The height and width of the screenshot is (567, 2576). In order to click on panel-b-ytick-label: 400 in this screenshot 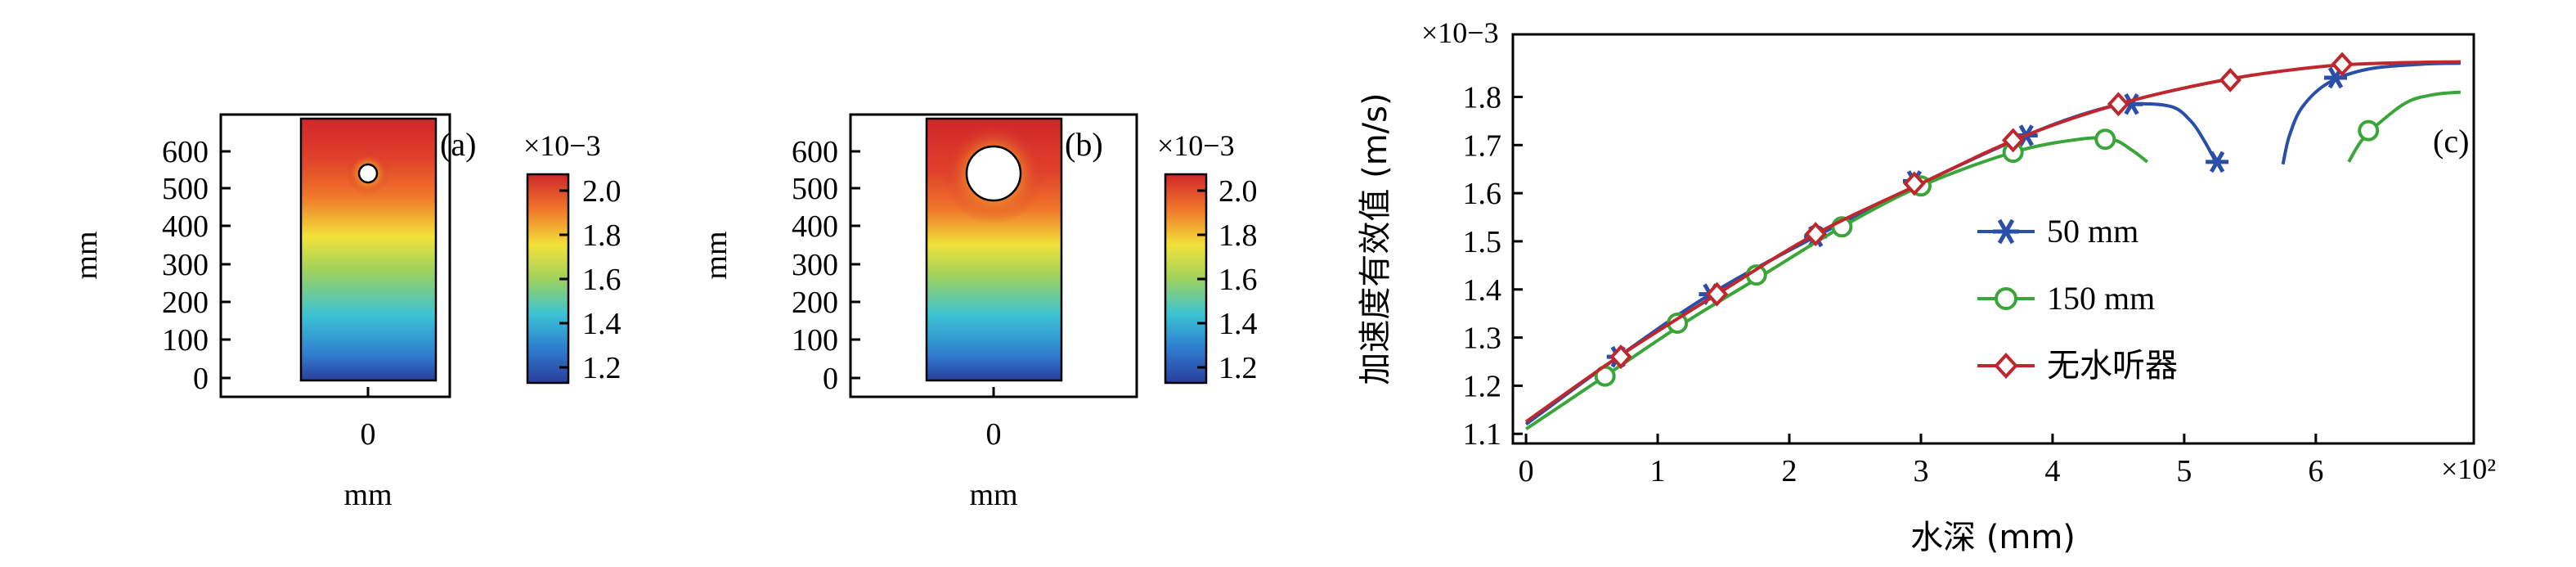, I will do `click(815, 227)`.